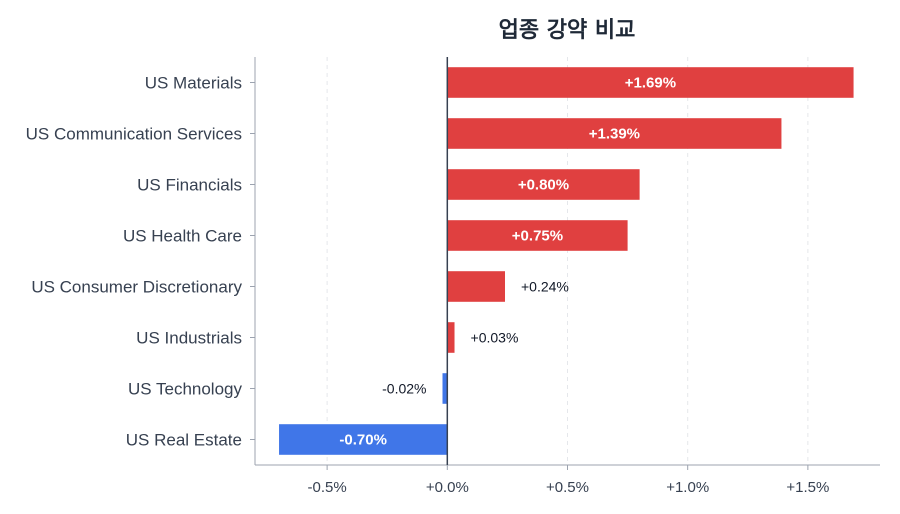  I want to click on category-label: US Health Care, so click(182, 236).